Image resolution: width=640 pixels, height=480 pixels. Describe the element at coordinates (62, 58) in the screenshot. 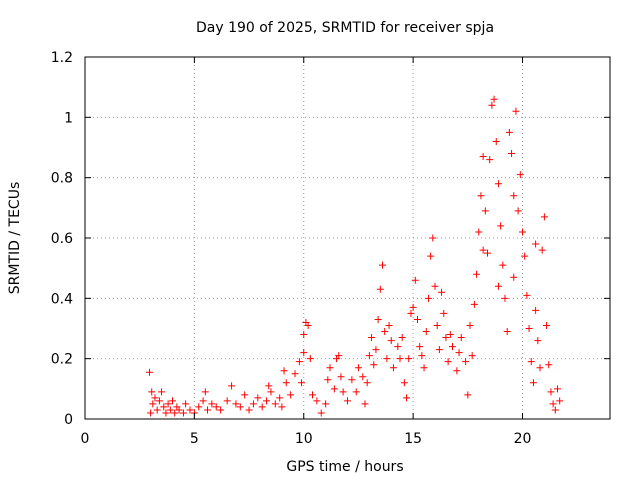

I see `y-tick-label: 1.2` at that location.